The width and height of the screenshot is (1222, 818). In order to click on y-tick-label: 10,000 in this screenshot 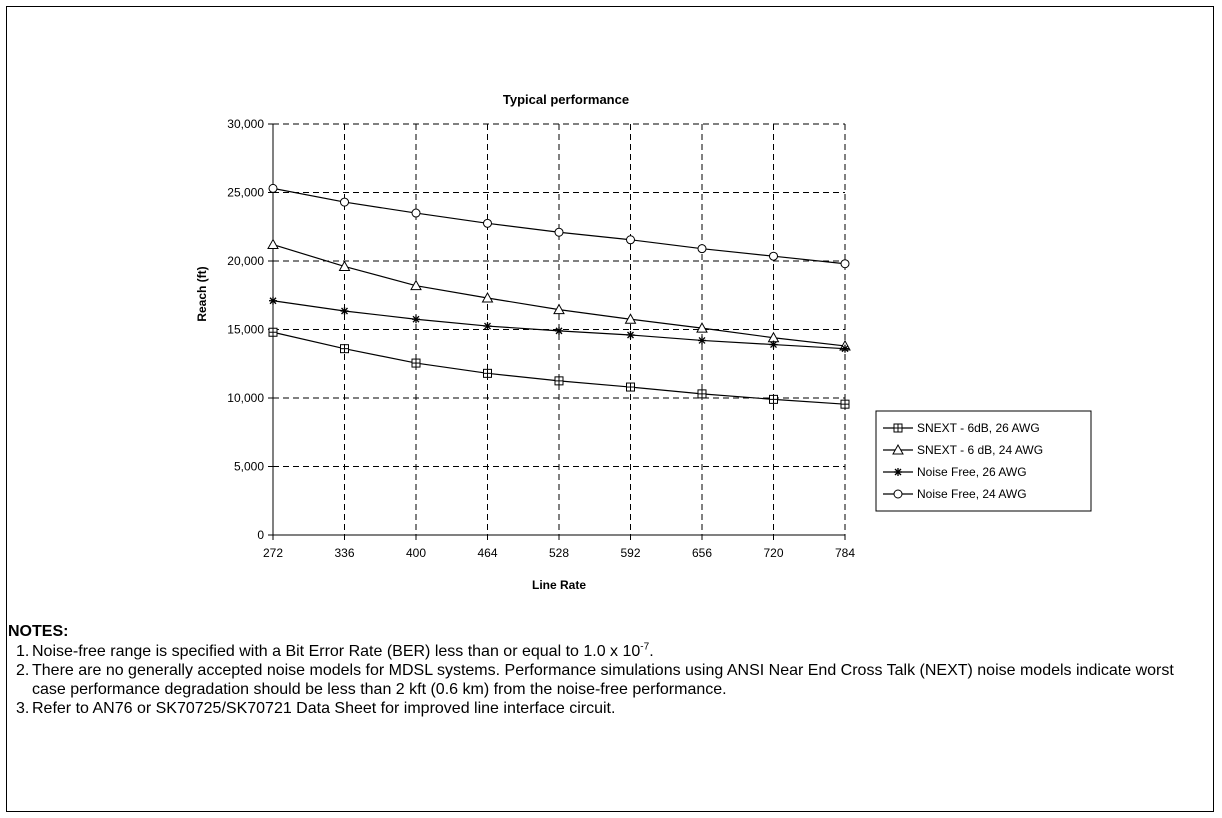, I will do `click(245, 398)`.